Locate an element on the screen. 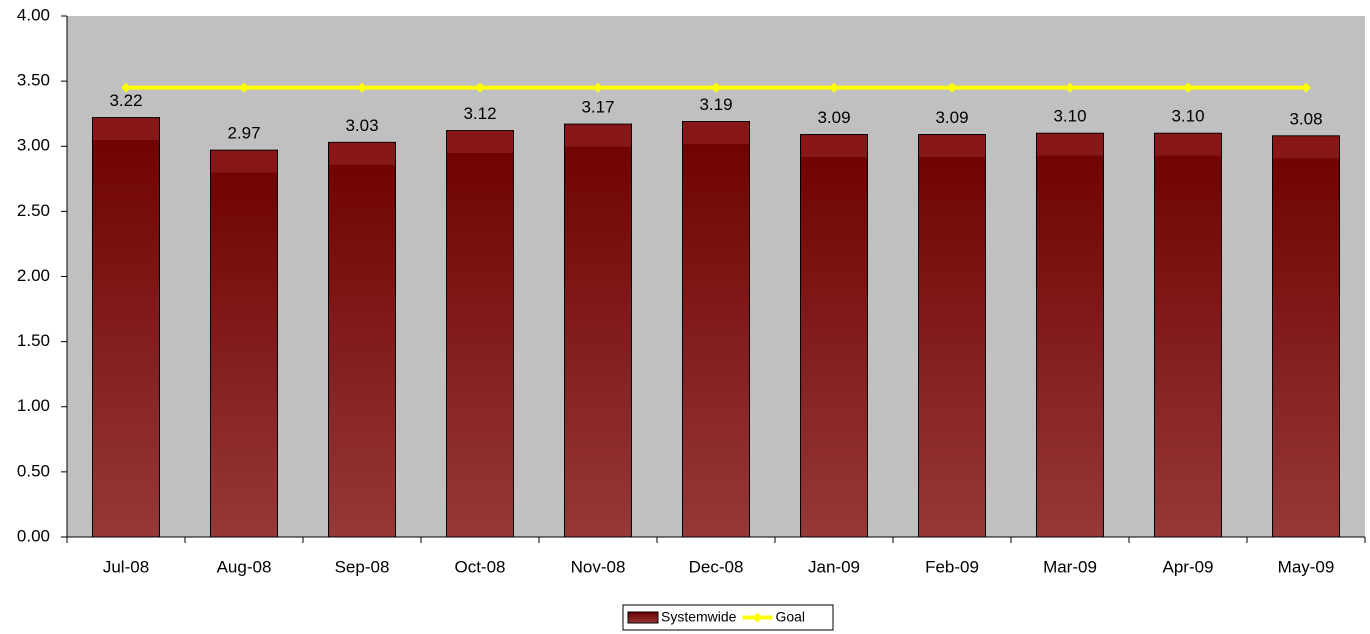  data-label: 3.17 is located at coordinates (597, 107).